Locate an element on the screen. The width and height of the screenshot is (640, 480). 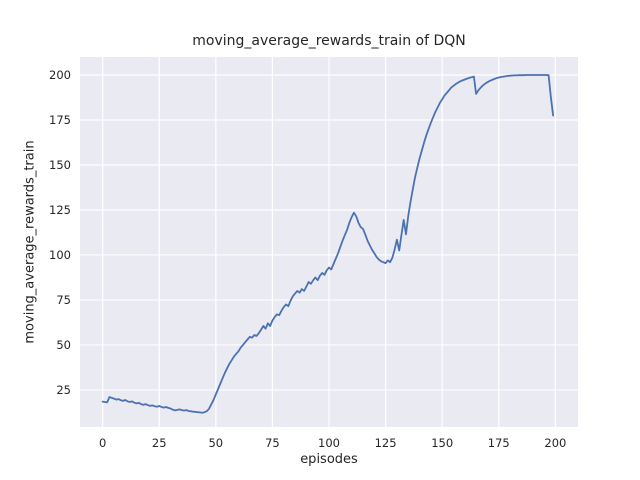
y-tick-label: 50 is located at coordinates (63, 345).